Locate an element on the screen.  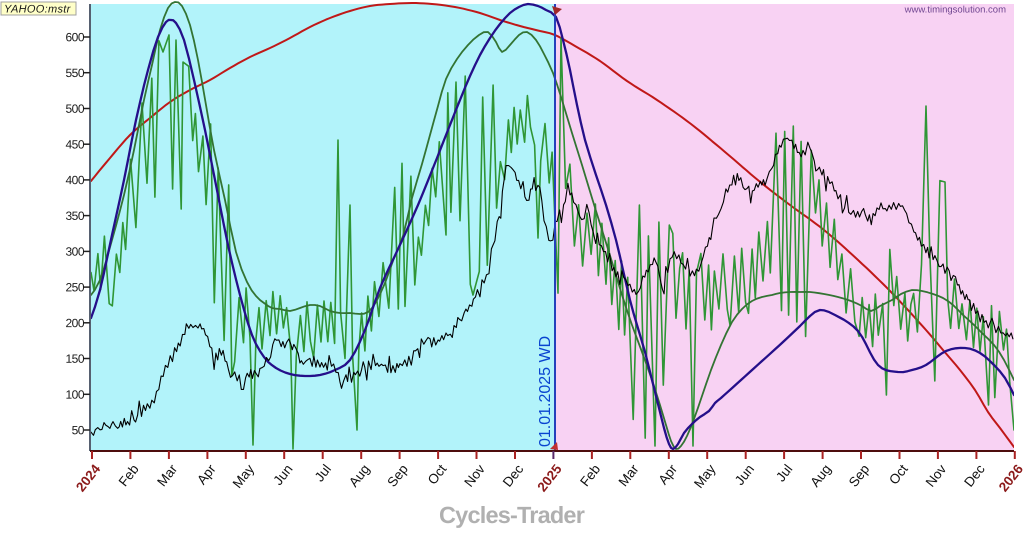
svg-text: 100 is located at coordinates (74, 395).